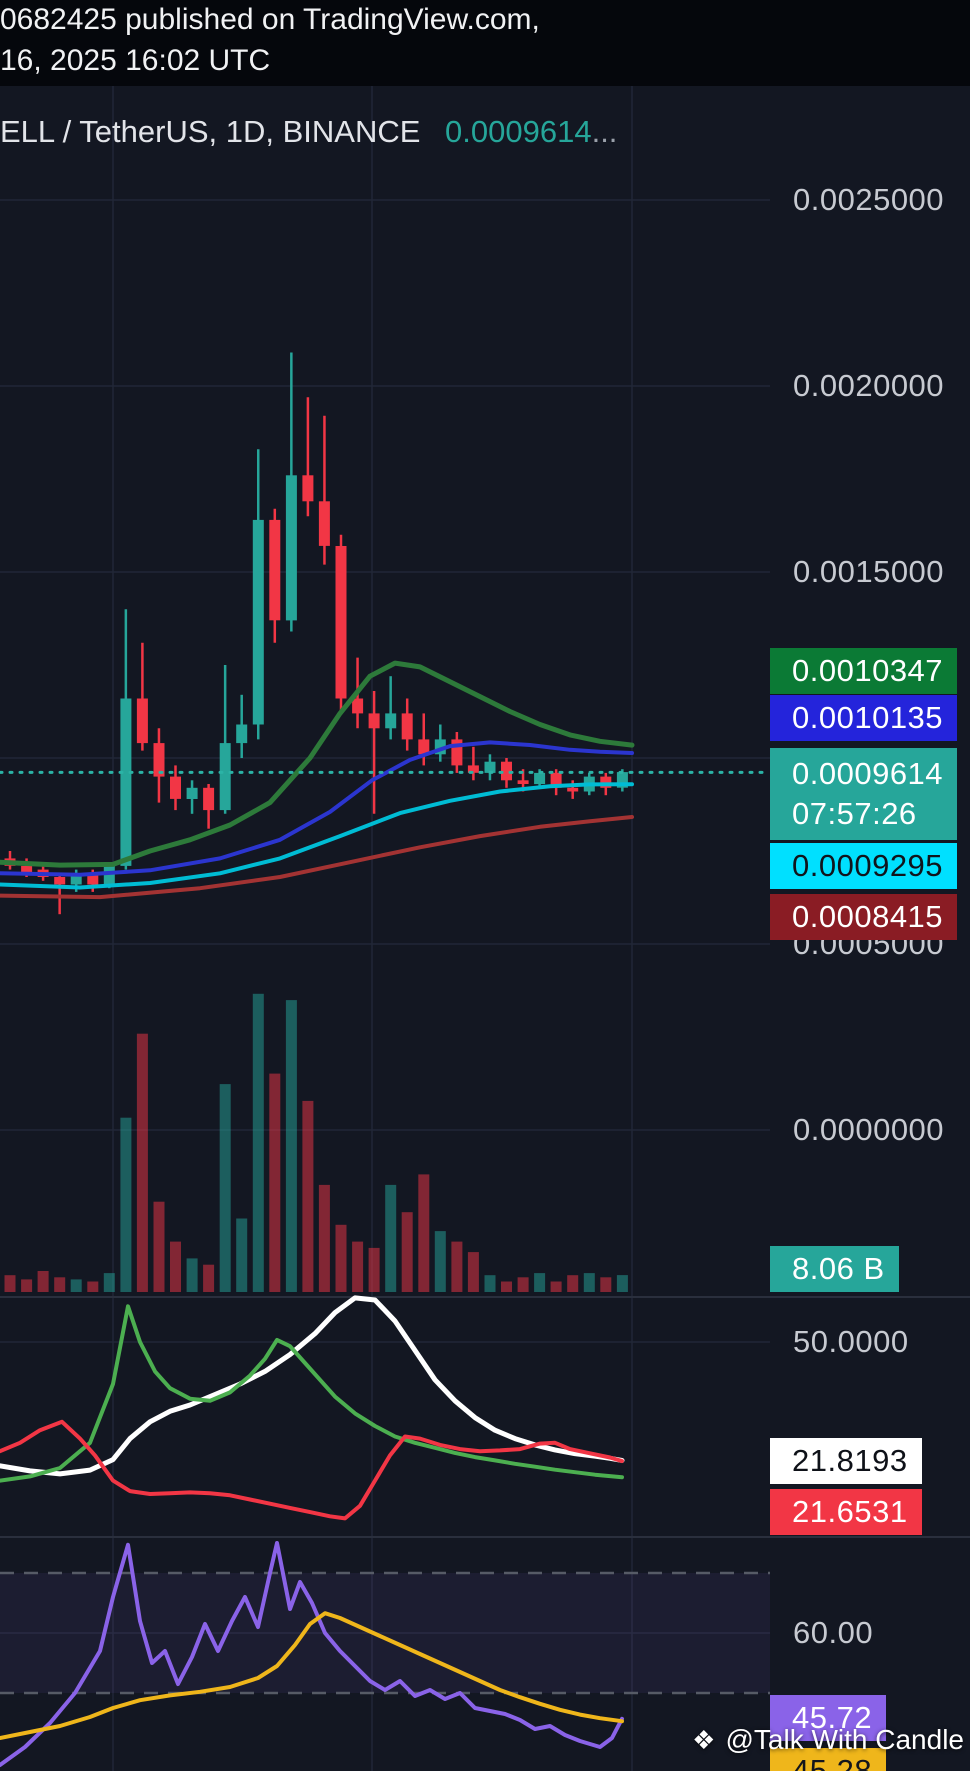  What do you see at coordinates (869, 1129) in the screenshot?
I see `tick-0-0000000: 0.0000000` at bounding box center [869, 1129].